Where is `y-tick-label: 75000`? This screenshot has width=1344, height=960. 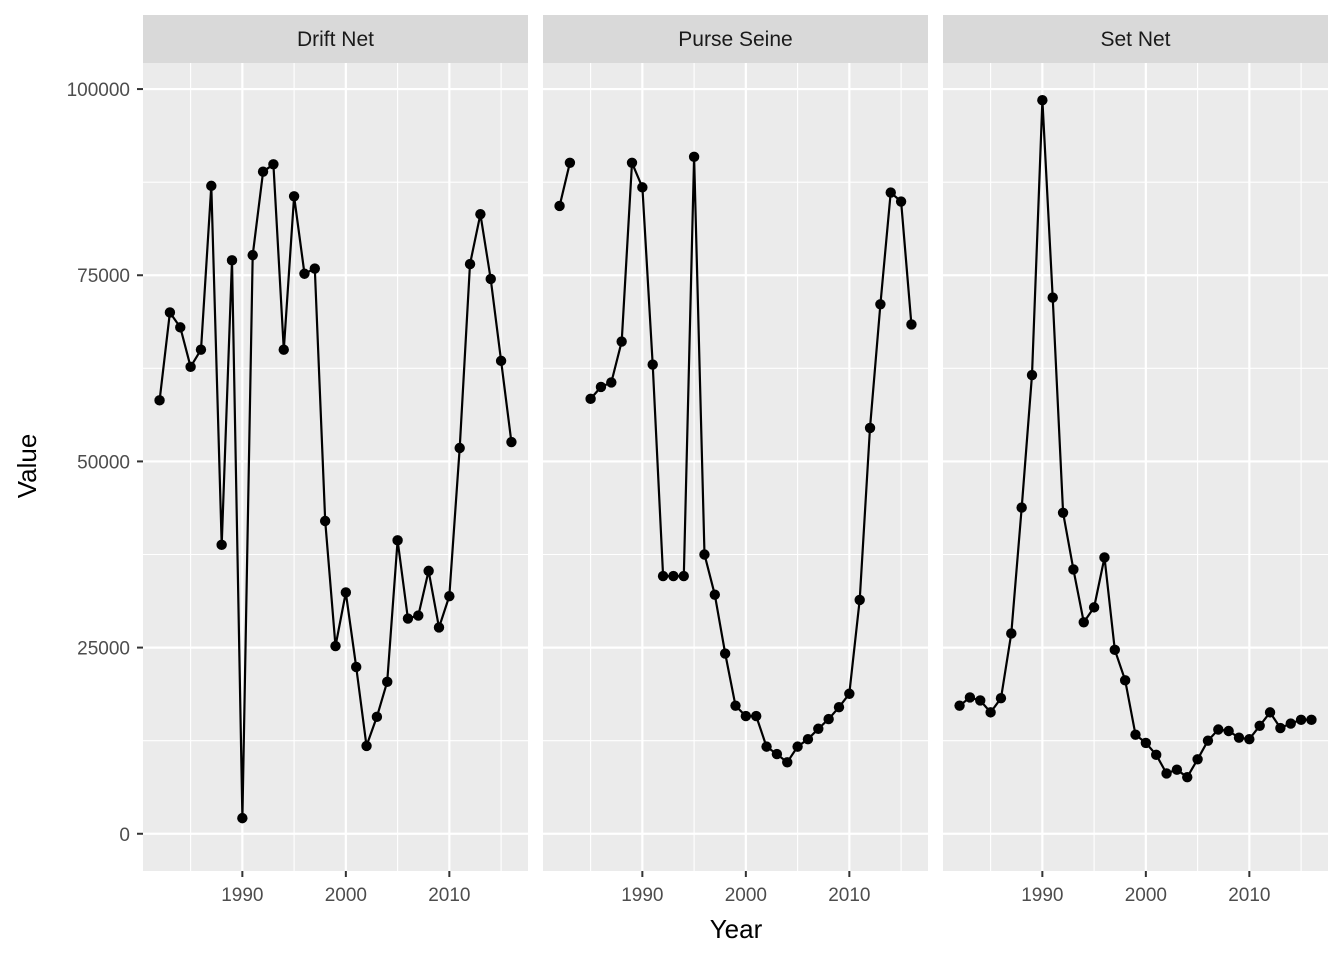 y-tick-label: 75000 is located at coordinates (103, 276).